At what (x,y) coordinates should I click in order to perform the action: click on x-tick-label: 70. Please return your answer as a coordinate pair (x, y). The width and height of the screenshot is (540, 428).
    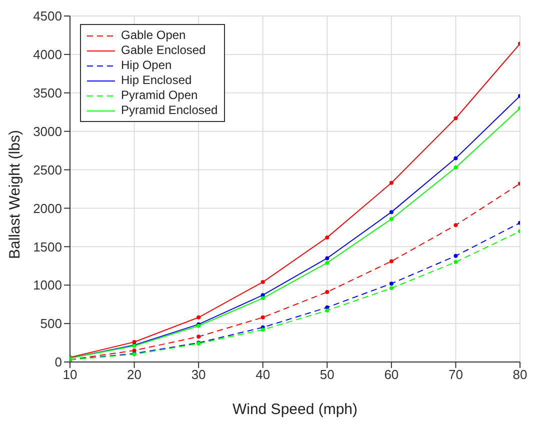
    Looking at the image, I should click on (455, 374).